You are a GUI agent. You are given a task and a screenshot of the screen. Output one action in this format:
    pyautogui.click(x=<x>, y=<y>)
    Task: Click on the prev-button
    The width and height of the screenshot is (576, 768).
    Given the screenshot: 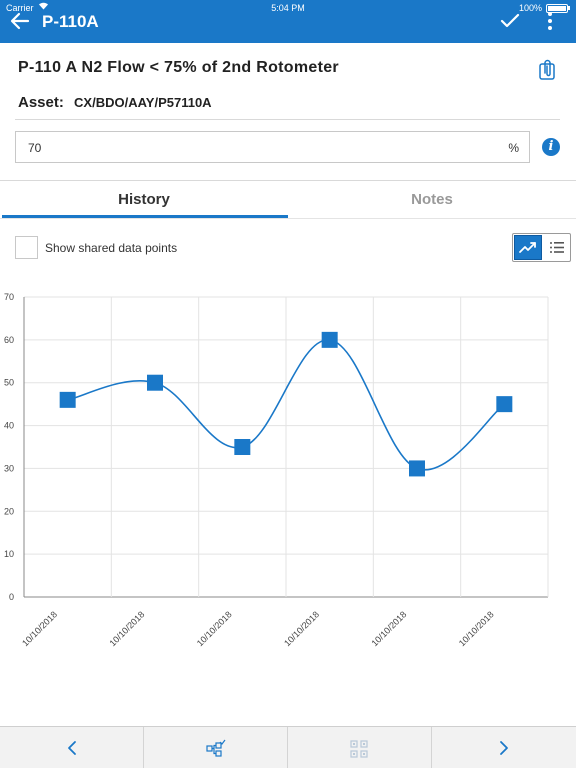 What is the action you would take?
    pyautogui.click(x=71, y=747)
    